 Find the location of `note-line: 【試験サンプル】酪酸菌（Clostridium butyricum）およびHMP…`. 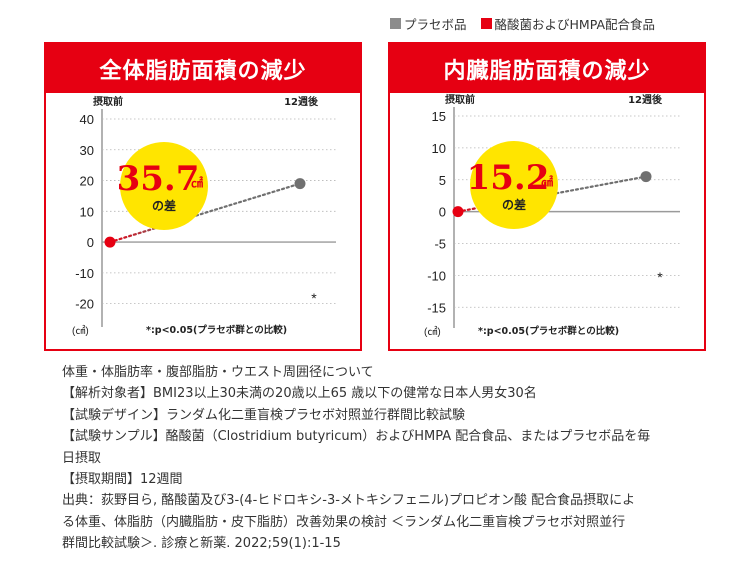

note-line: 【試験サンプル】酪酸菌（Clostridium butyricum）およびHMP… is located at coordinates (356, 437).